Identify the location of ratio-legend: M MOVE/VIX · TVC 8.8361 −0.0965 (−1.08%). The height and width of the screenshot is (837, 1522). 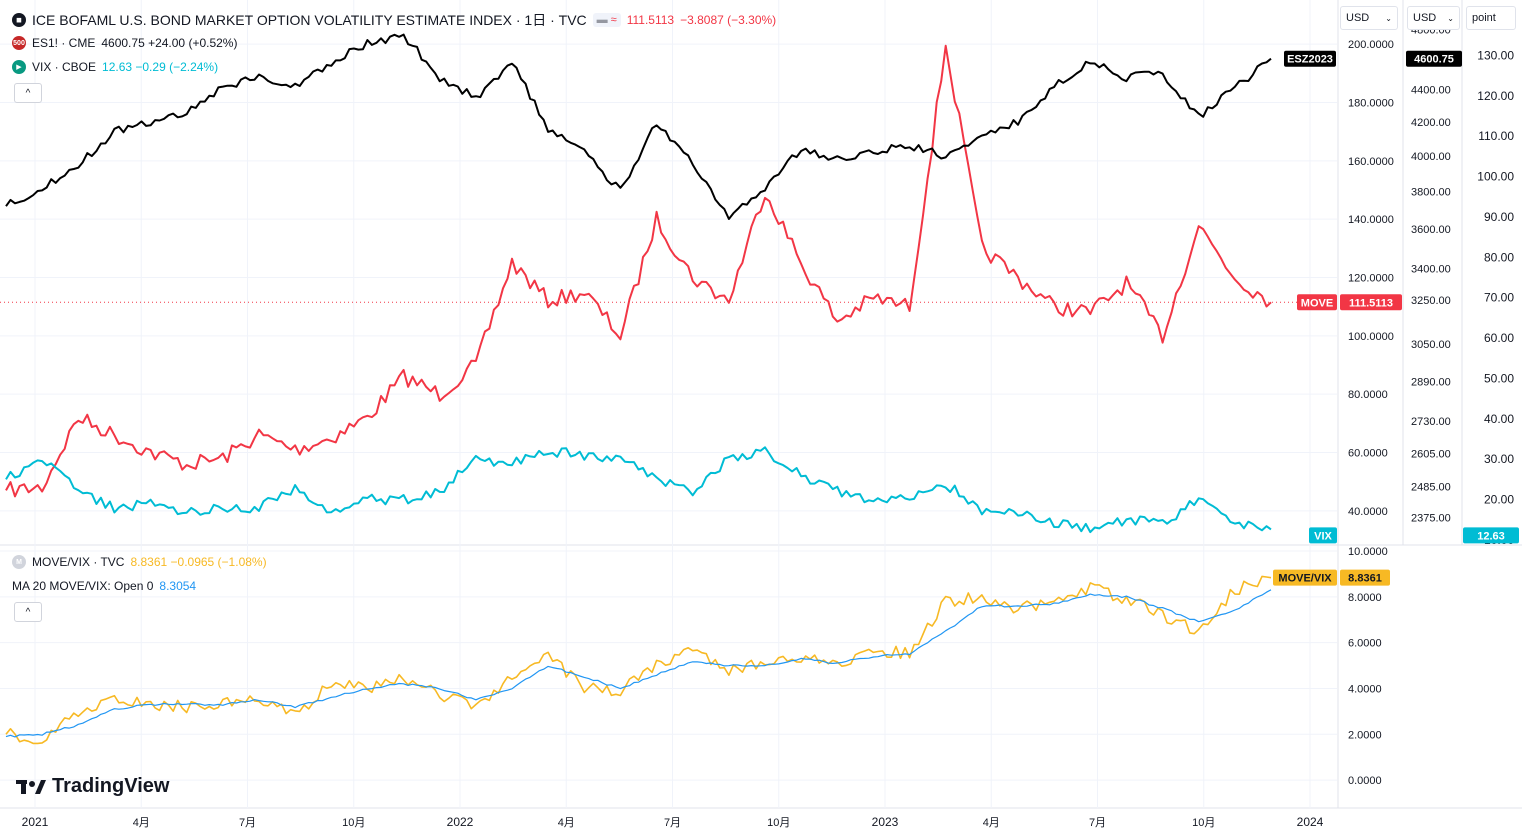
(139, 562).